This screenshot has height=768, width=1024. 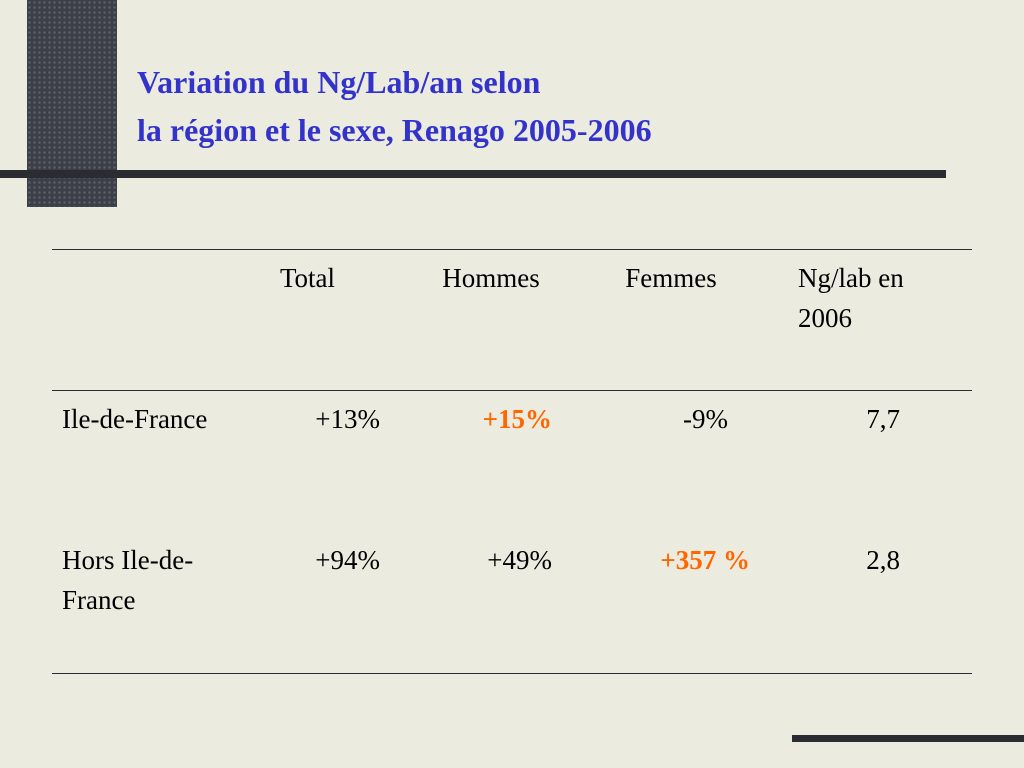 What do you see at coordinates (307, 278) in the screenshot?
I see `header-cell: Total` at bounding box center [307, 278].